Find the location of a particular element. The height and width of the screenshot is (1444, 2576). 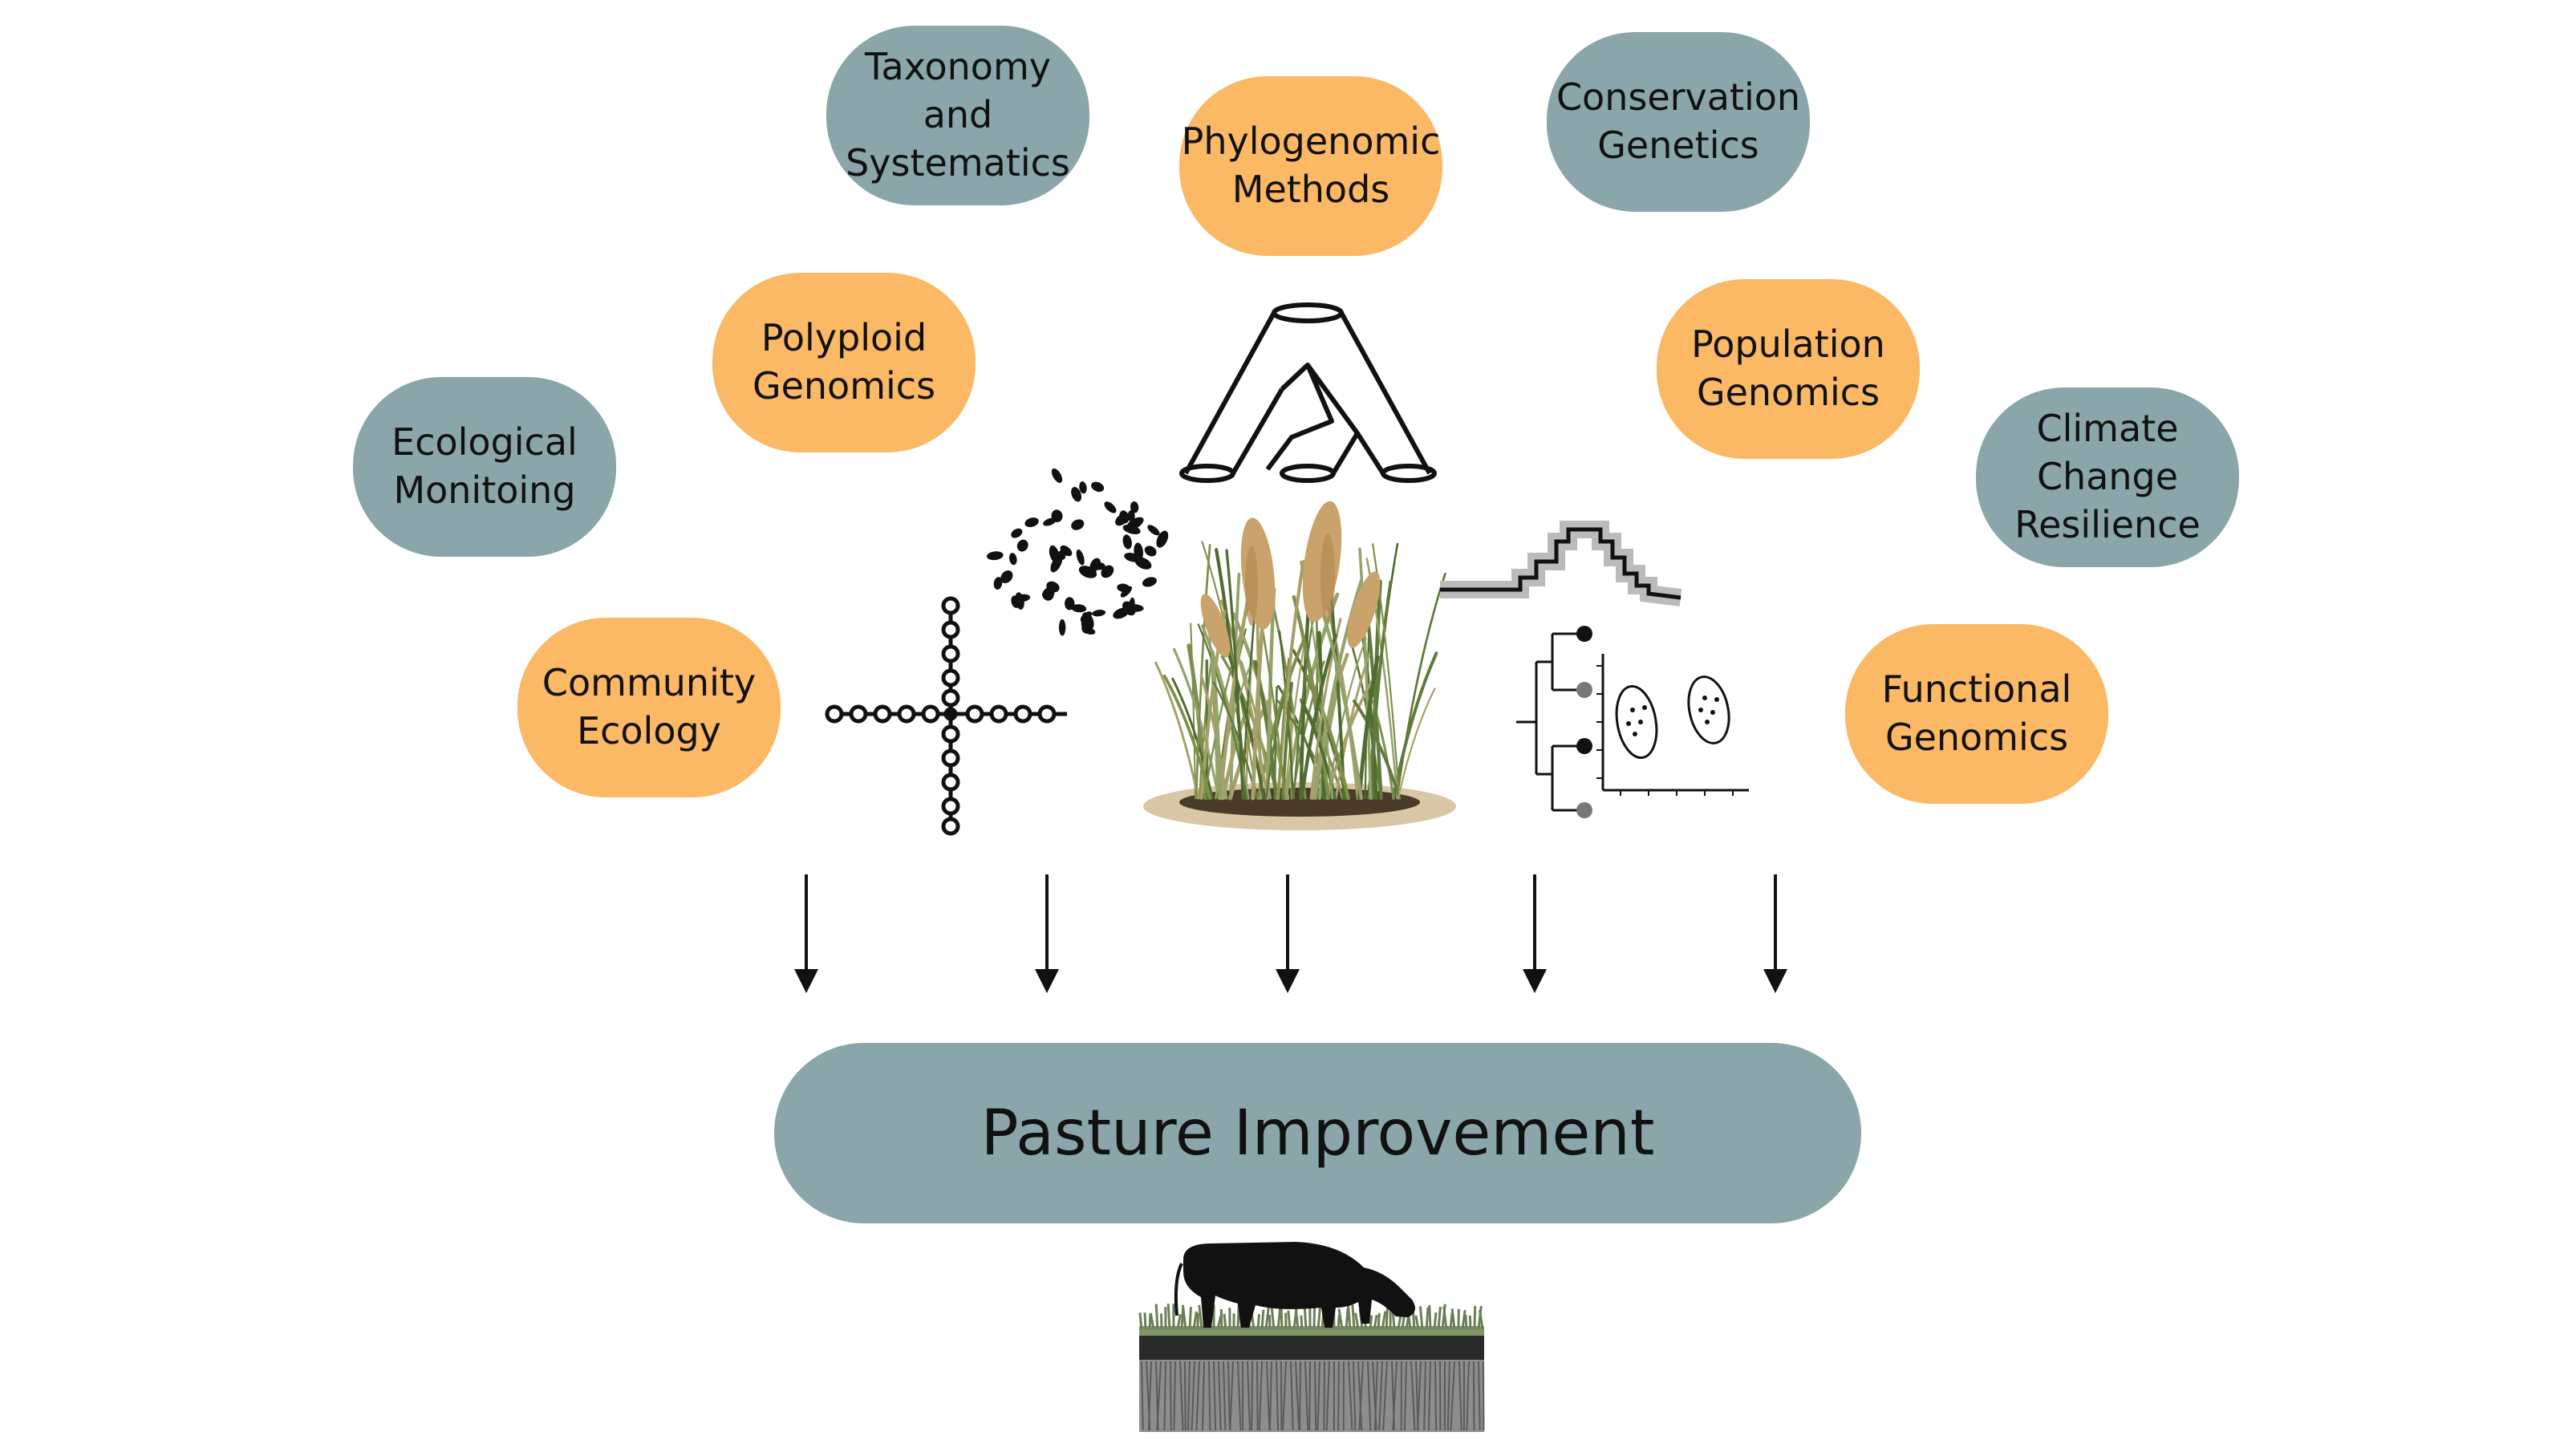

chromosome-cloud-icon is located at coordinates (1077, 552).